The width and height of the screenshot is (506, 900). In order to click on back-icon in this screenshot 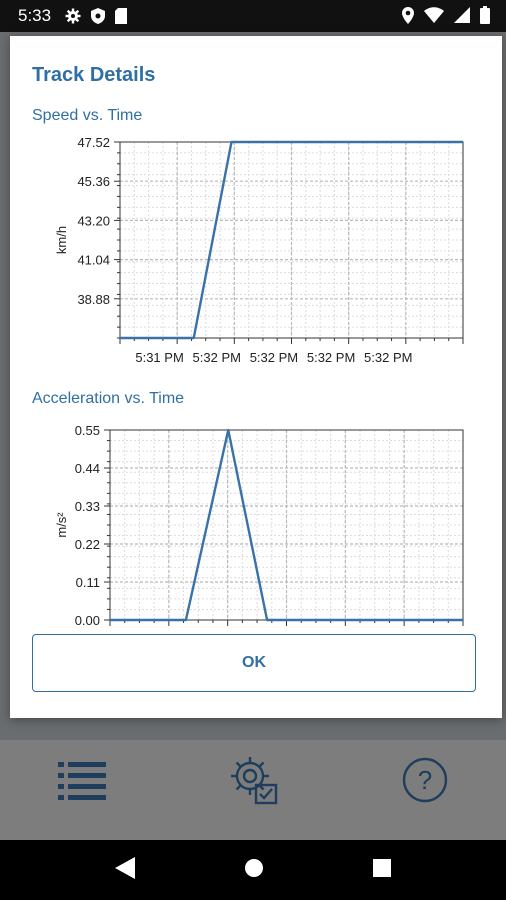, I will do `click(124, 870)`.